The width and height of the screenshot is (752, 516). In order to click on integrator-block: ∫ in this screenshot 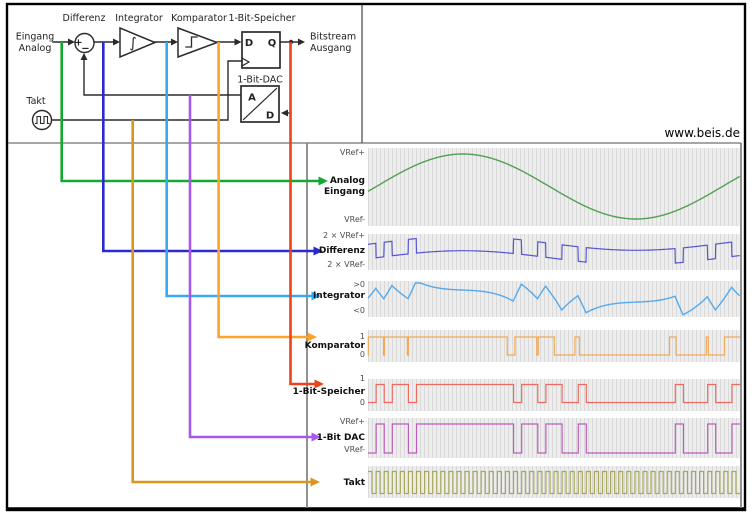, I will do `click(138, 42)`.